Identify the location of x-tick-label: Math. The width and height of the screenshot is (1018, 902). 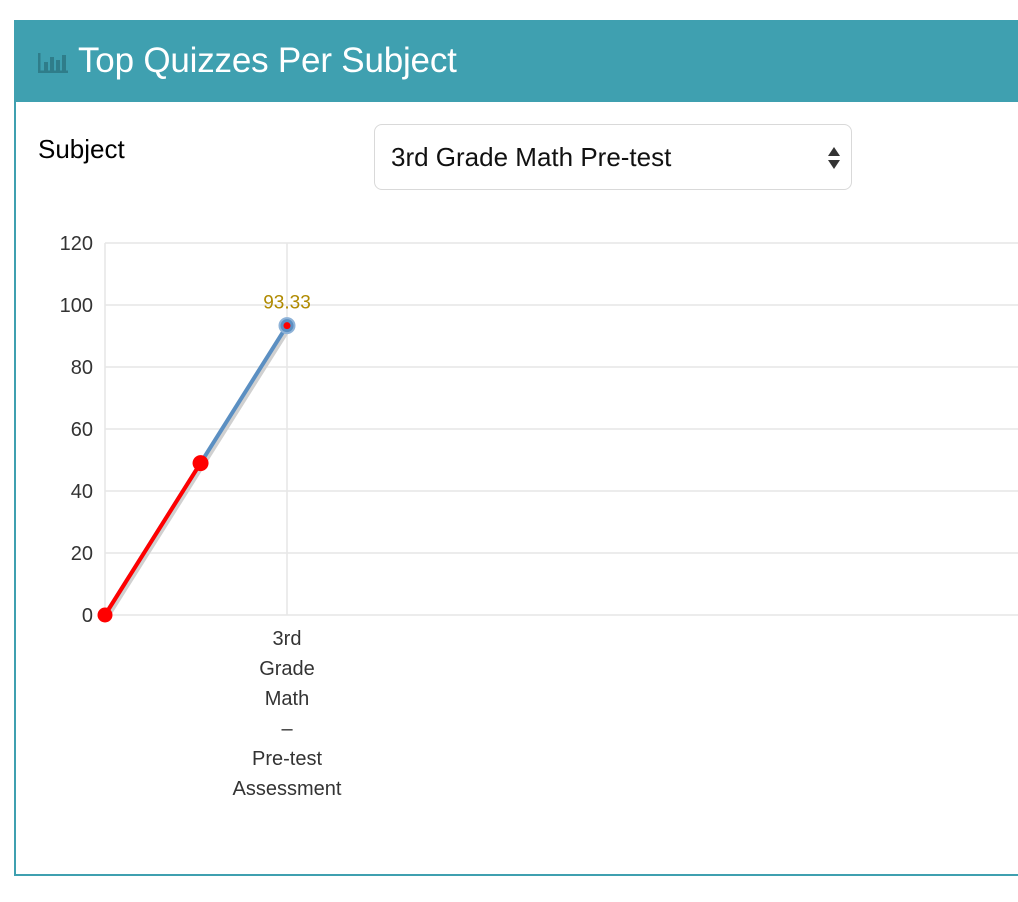
(287, 699).